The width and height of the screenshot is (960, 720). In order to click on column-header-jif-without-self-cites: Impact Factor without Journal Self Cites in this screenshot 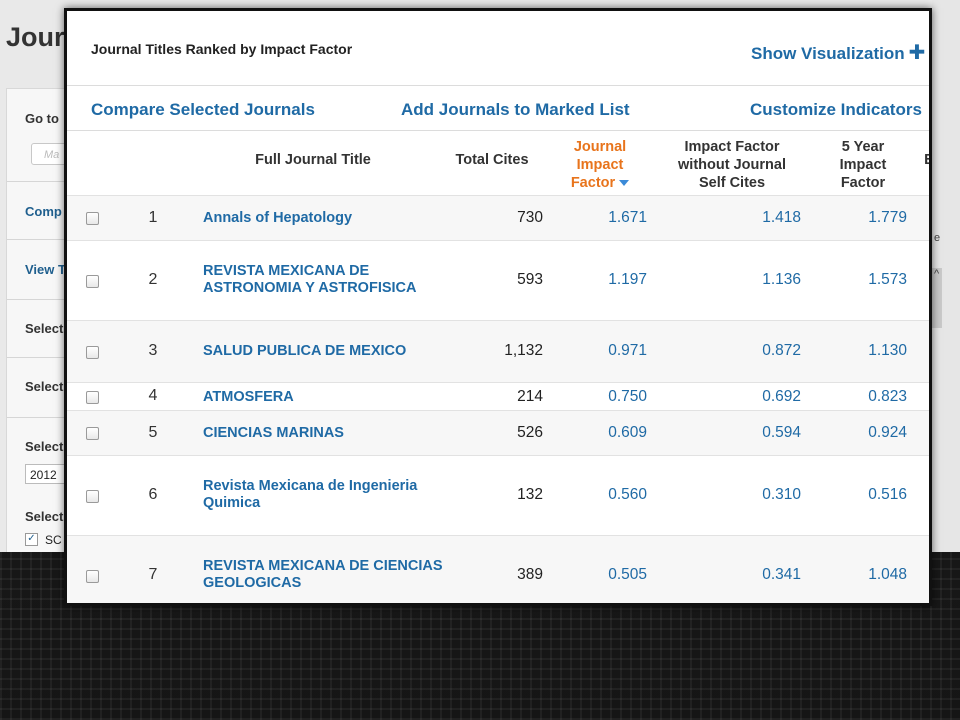, I will do `click(732, 165)`.